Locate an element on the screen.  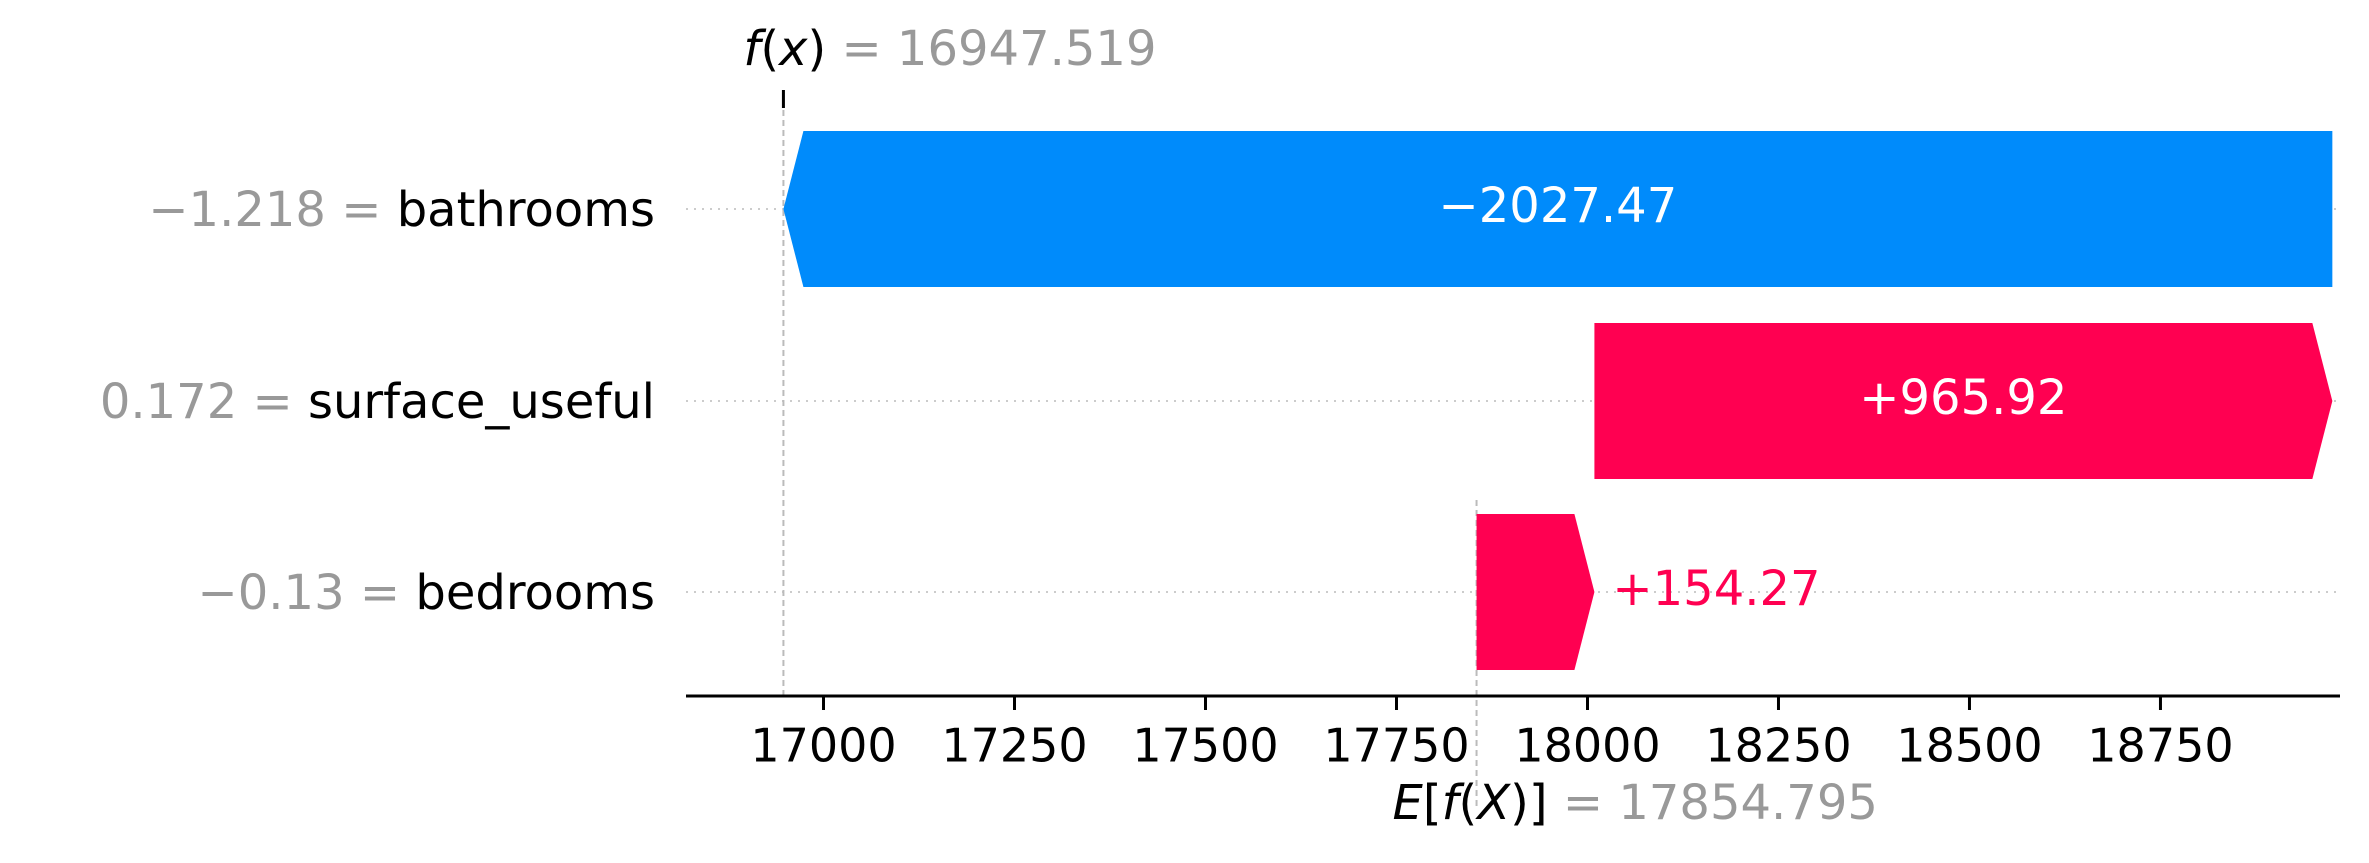
ex-annotation: E[f(X)] = 17854.795 is located at coordinates (1635, 803).